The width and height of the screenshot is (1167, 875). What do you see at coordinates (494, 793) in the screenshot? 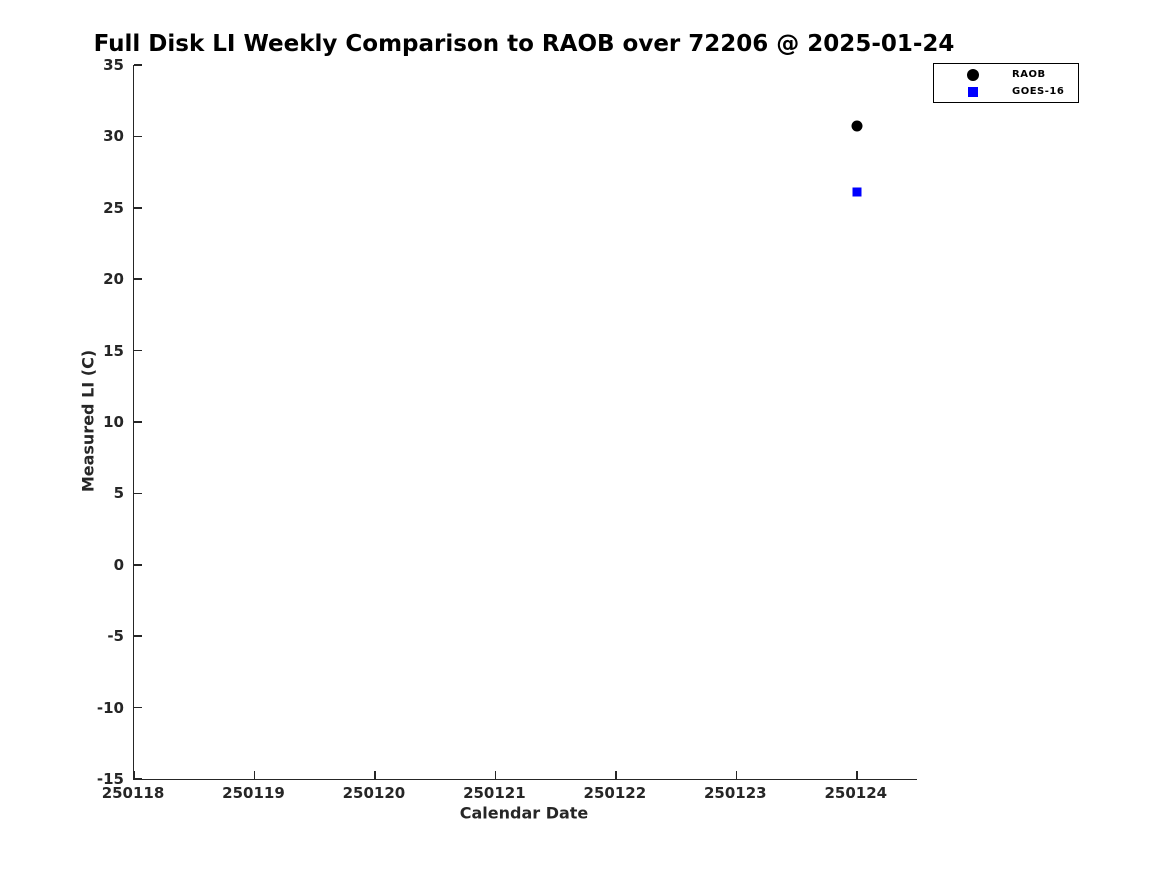
I see `x-tick-label: 250121` at bounding box center [494, 793].